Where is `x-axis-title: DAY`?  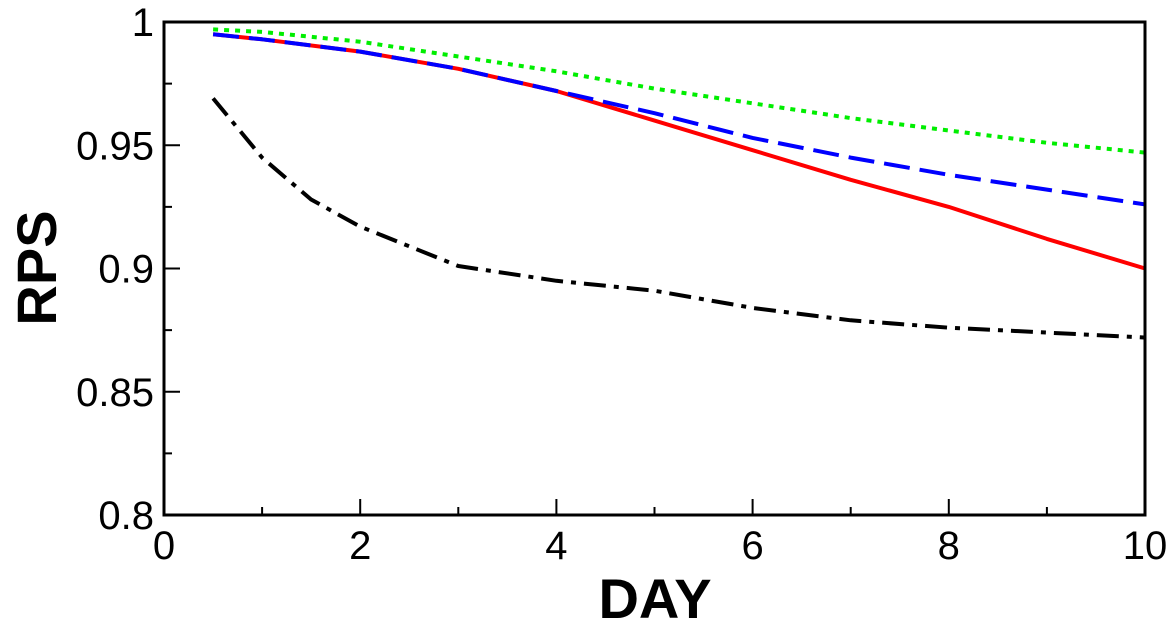 x-axis-title: DAY is located at coordinates (654, 597).